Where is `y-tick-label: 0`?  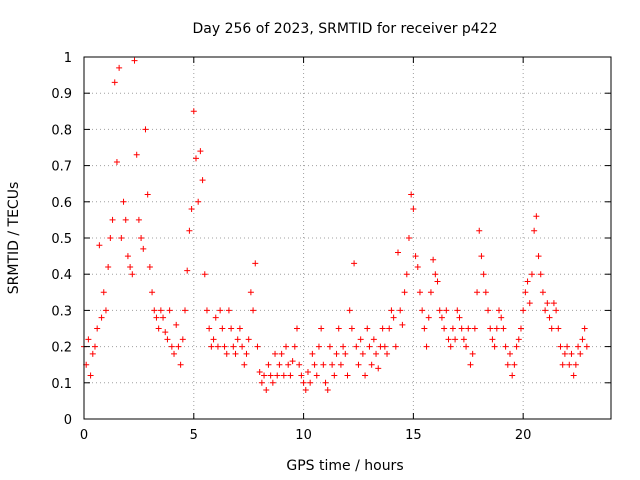 y-tick-label: 0 is located at coordinates (68, 420).